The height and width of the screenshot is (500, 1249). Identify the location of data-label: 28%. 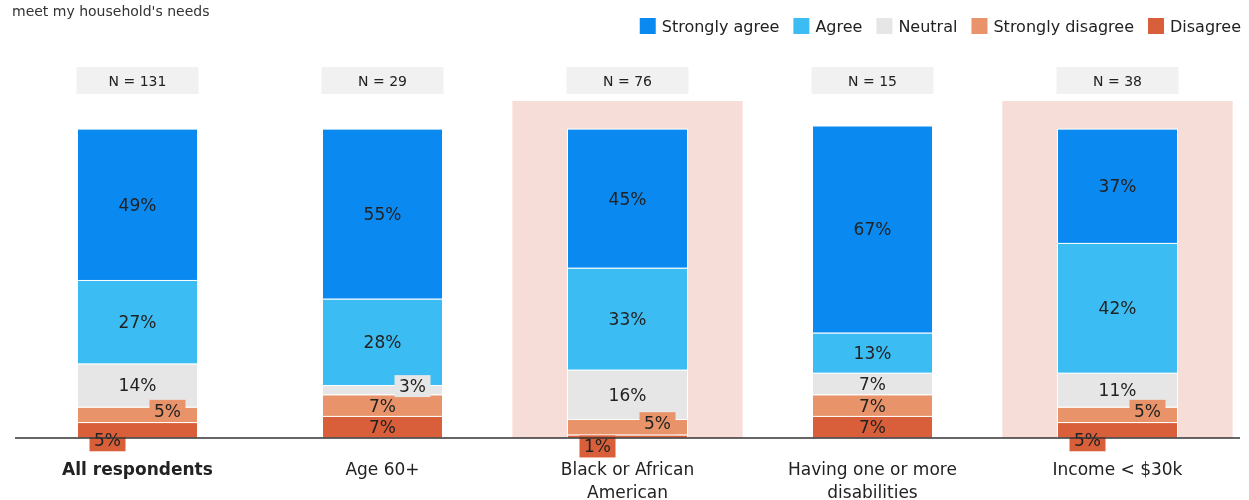
(382, 342).